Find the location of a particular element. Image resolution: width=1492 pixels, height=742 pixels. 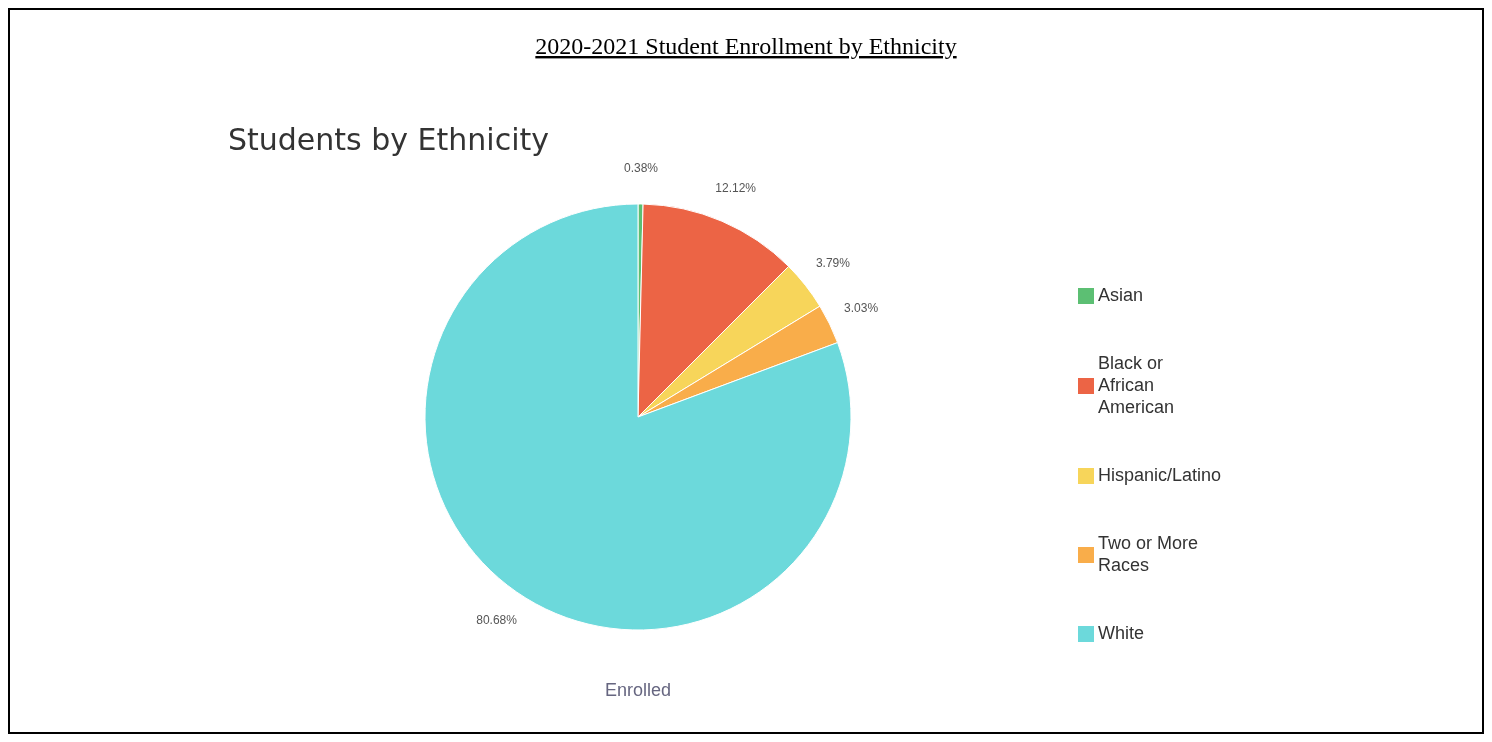

chart-title: 2020-2021 Student Enrollment by Ethnicity is located at coordinates (746, 46).